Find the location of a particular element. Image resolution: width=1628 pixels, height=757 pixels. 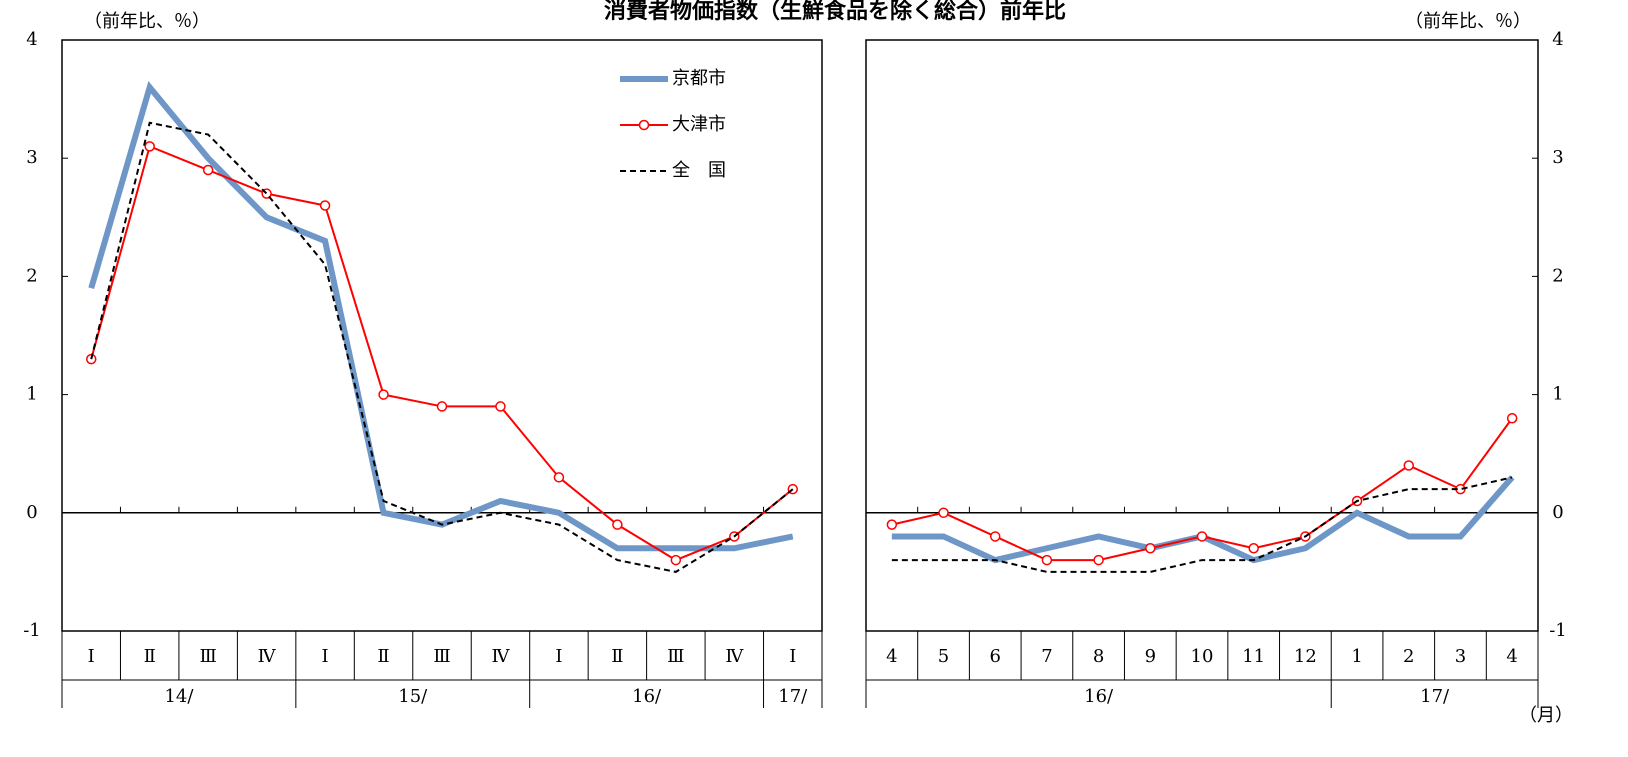

x-tick-label: 1 is located at coordinates (1356, 656).